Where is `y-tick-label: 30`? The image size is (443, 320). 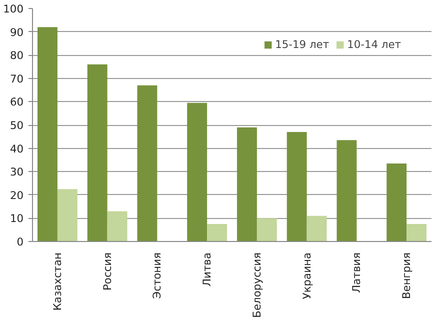 y-tick-label: 30 is located at coordinates (17, 172).